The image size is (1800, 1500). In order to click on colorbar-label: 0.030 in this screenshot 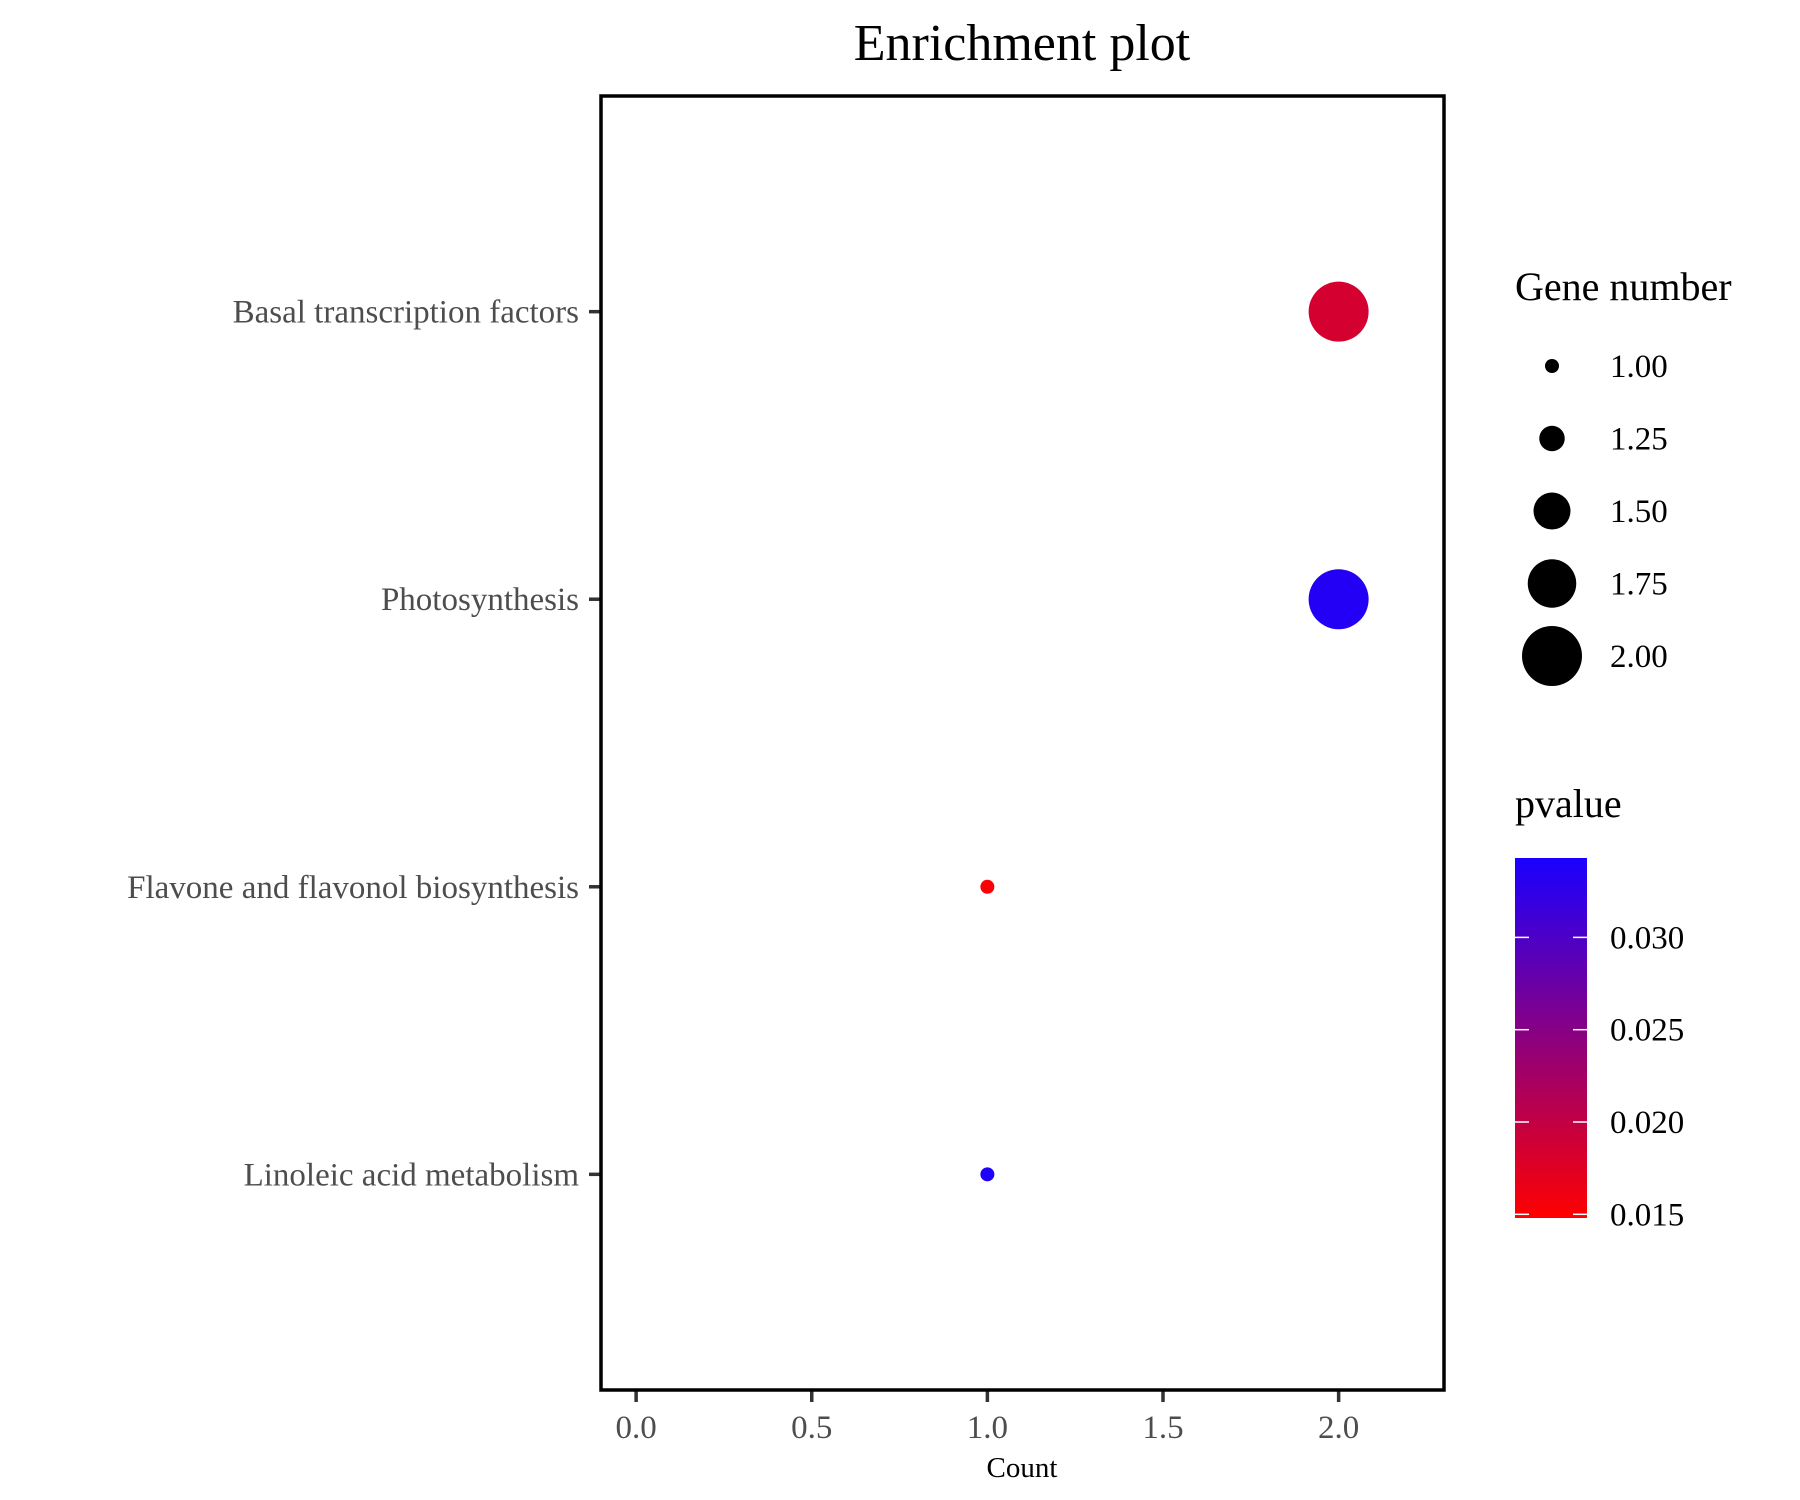, I will do `click(1647, 938)`.